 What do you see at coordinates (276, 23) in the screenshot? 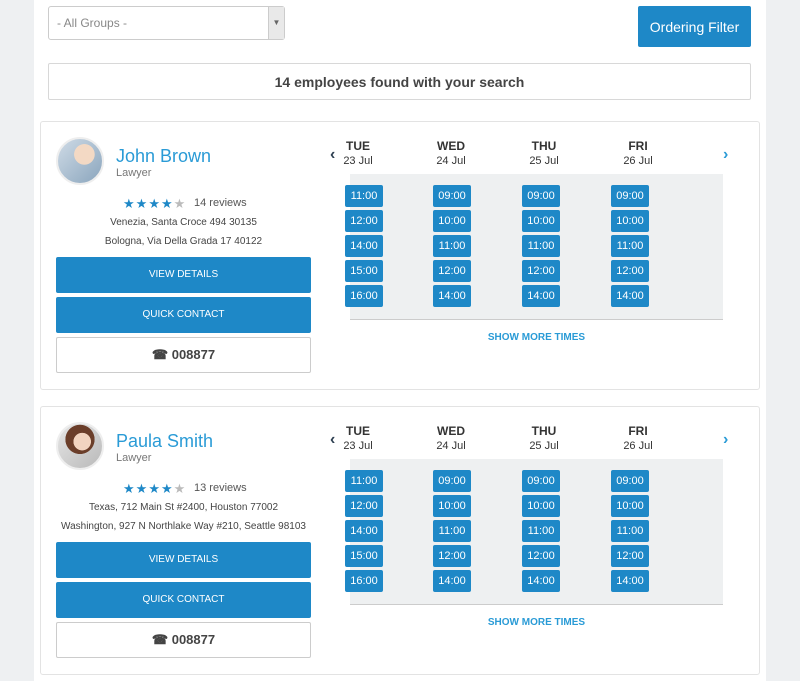
I see `chevron-down-icon: ▼` at bounding box center [276, 23].